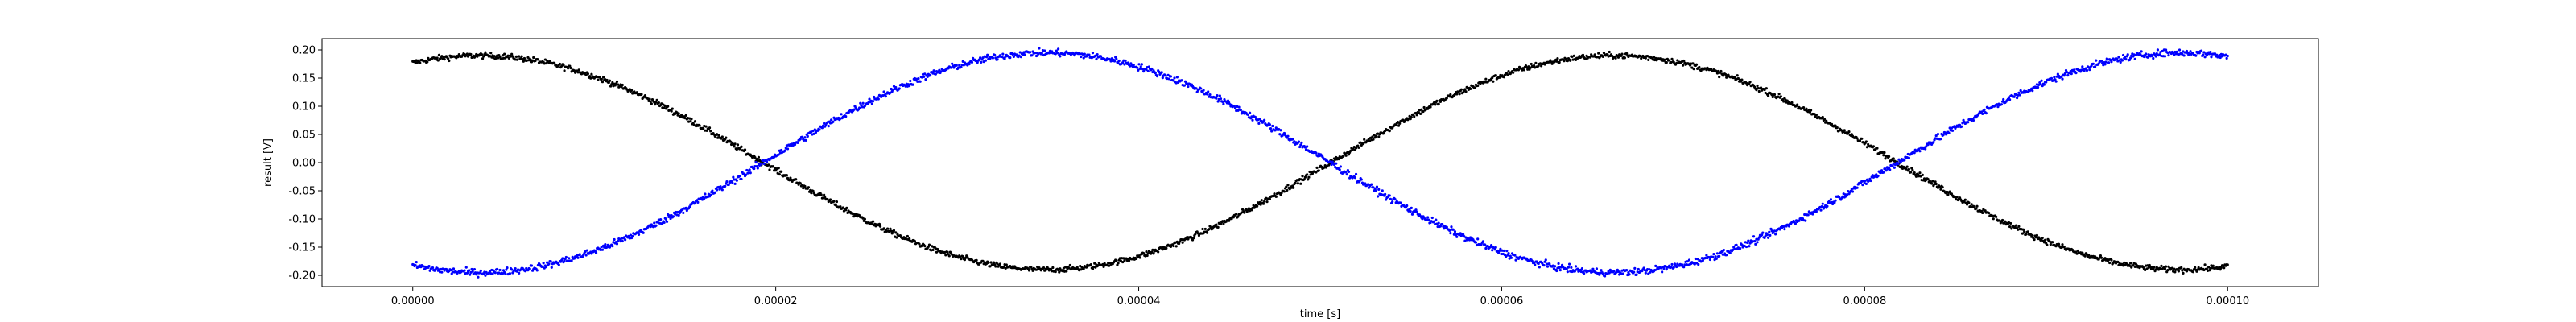 Image resolution: width=2576 pixels, height=322 pixels. I want to click on x-axis-label: time [s], so click(1320, 314).